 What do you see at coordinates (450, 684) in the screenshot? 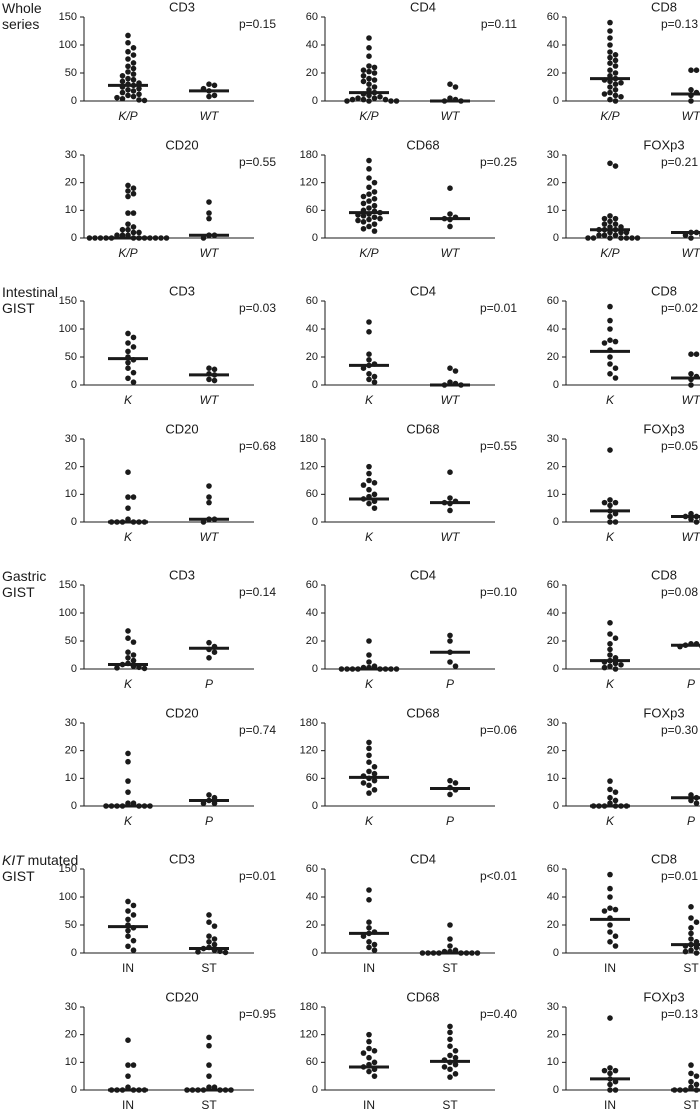
I see `x-tick-label: P` at bounding box center [450, 684].